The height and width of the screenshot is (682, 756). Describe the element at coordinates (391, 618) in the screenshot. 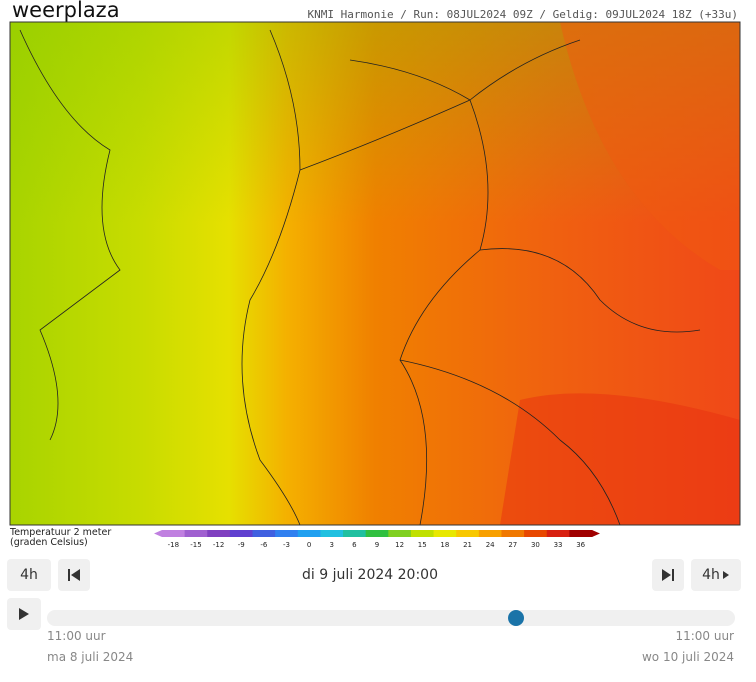

I see `time-slider` at that location.